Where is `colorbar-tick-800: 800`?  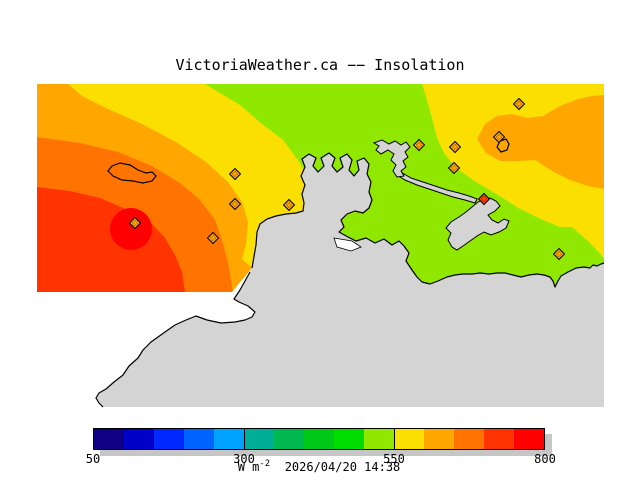
colorbar-tick-800: 800 is located at coordinates (545, 459).